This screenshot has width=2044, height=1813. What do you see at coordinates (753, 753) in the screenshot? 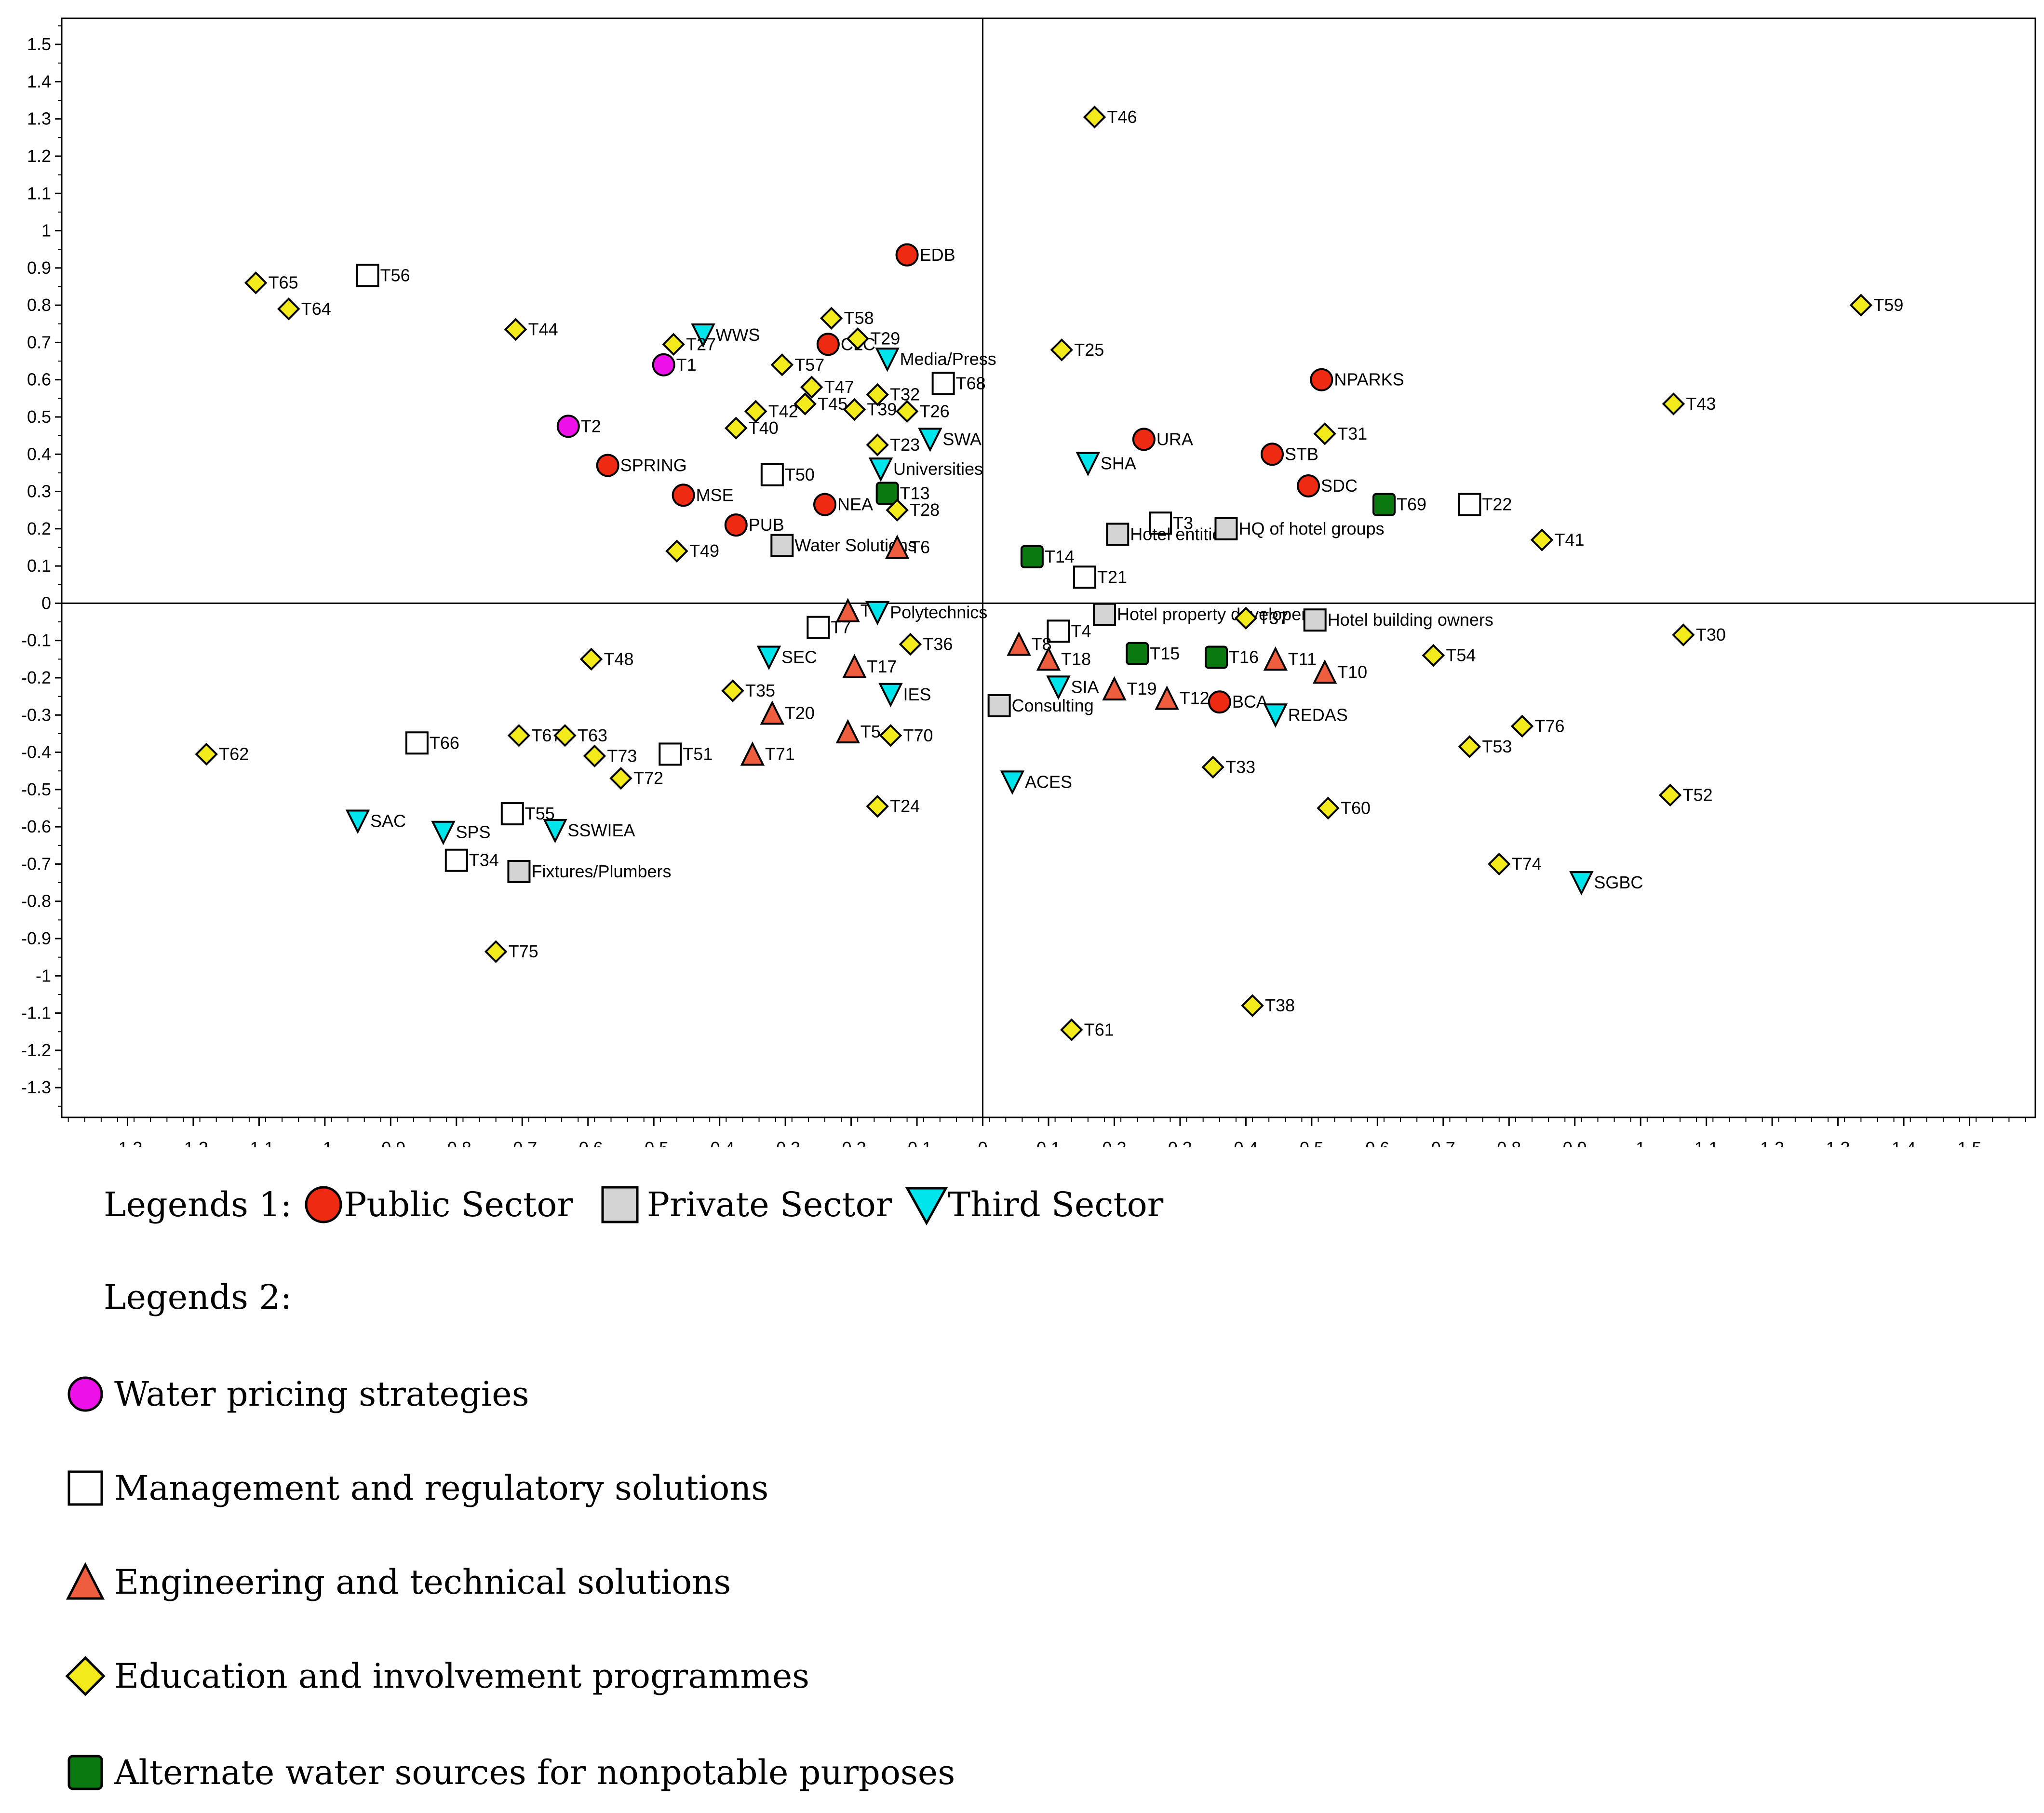
I see `point-t71` at bounding box center [753, 753].